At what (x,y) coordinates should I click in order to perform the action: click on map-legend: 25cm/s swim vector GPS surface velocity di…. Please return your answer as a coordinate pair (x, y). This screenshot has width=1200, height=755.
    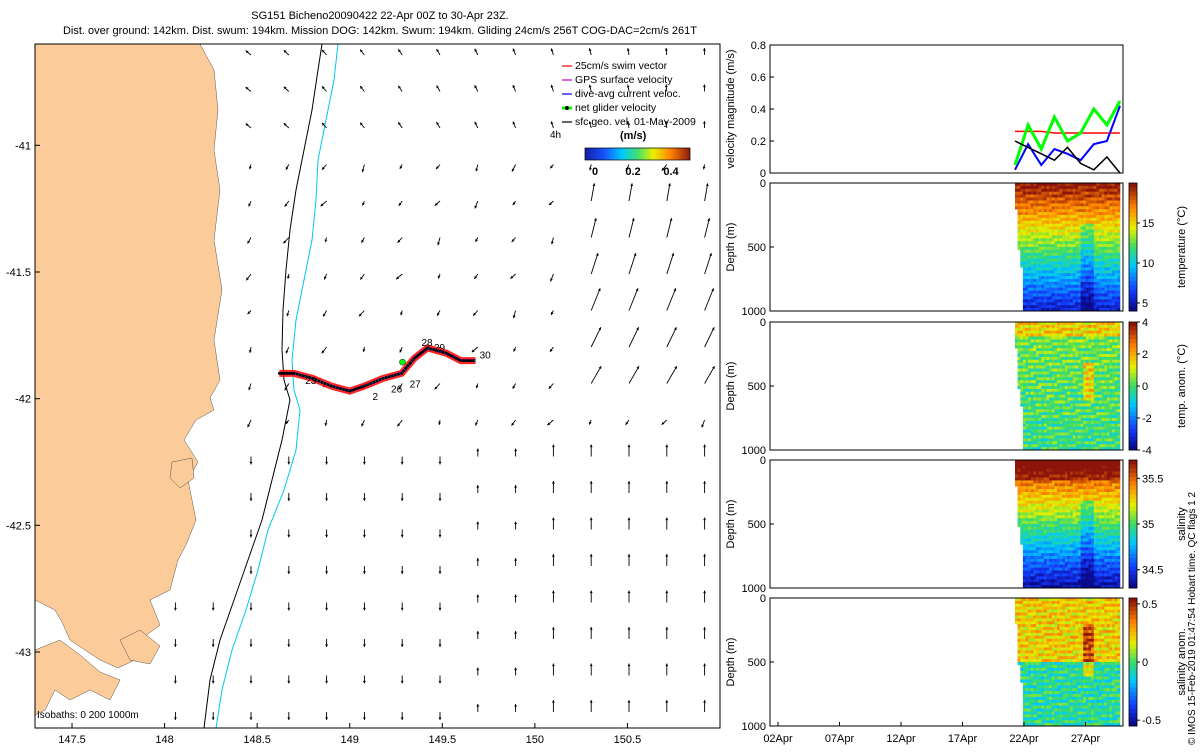
    Looking at the image, I should click on (623, 100).